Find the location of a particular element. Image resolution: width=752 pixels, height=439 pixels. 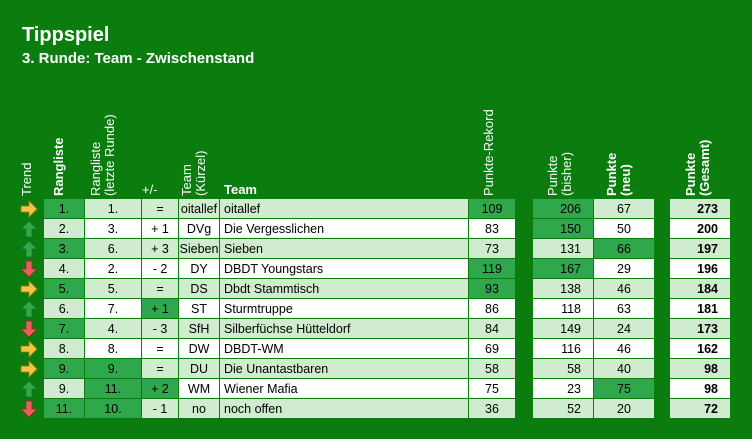

cell-diff: + 1 is located at coordinates (160, 228).